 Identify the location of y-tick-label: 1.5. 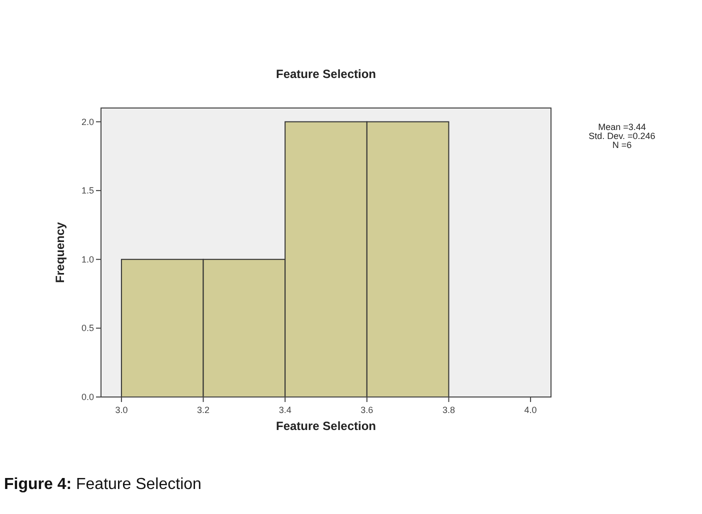
(87, 191).